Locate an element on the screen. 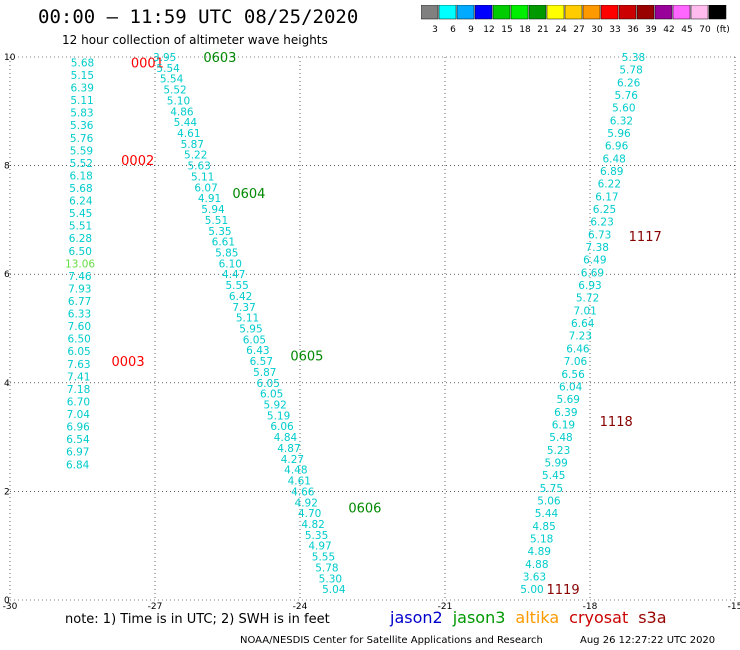  colorbar-label: 3 is located at coordinates (435, 30).